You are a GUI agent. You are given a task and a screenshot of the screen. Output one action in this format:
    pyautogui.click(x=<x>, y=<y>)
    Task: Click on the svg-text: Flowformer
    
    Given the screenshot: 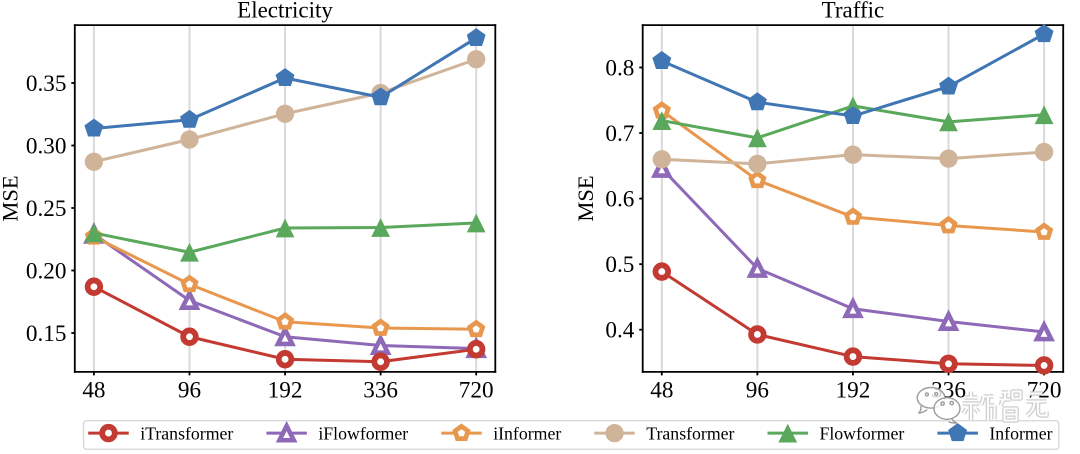 What is the action you would take?
    pyautogui.click(x=861, y=433)
    